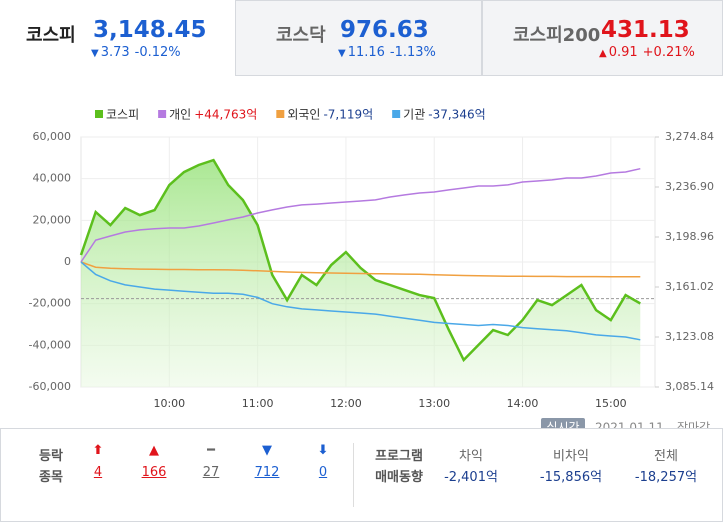 This screenshot has height=524, width=723. I want to click on realtime-label: 실시간, so click(562, 425).